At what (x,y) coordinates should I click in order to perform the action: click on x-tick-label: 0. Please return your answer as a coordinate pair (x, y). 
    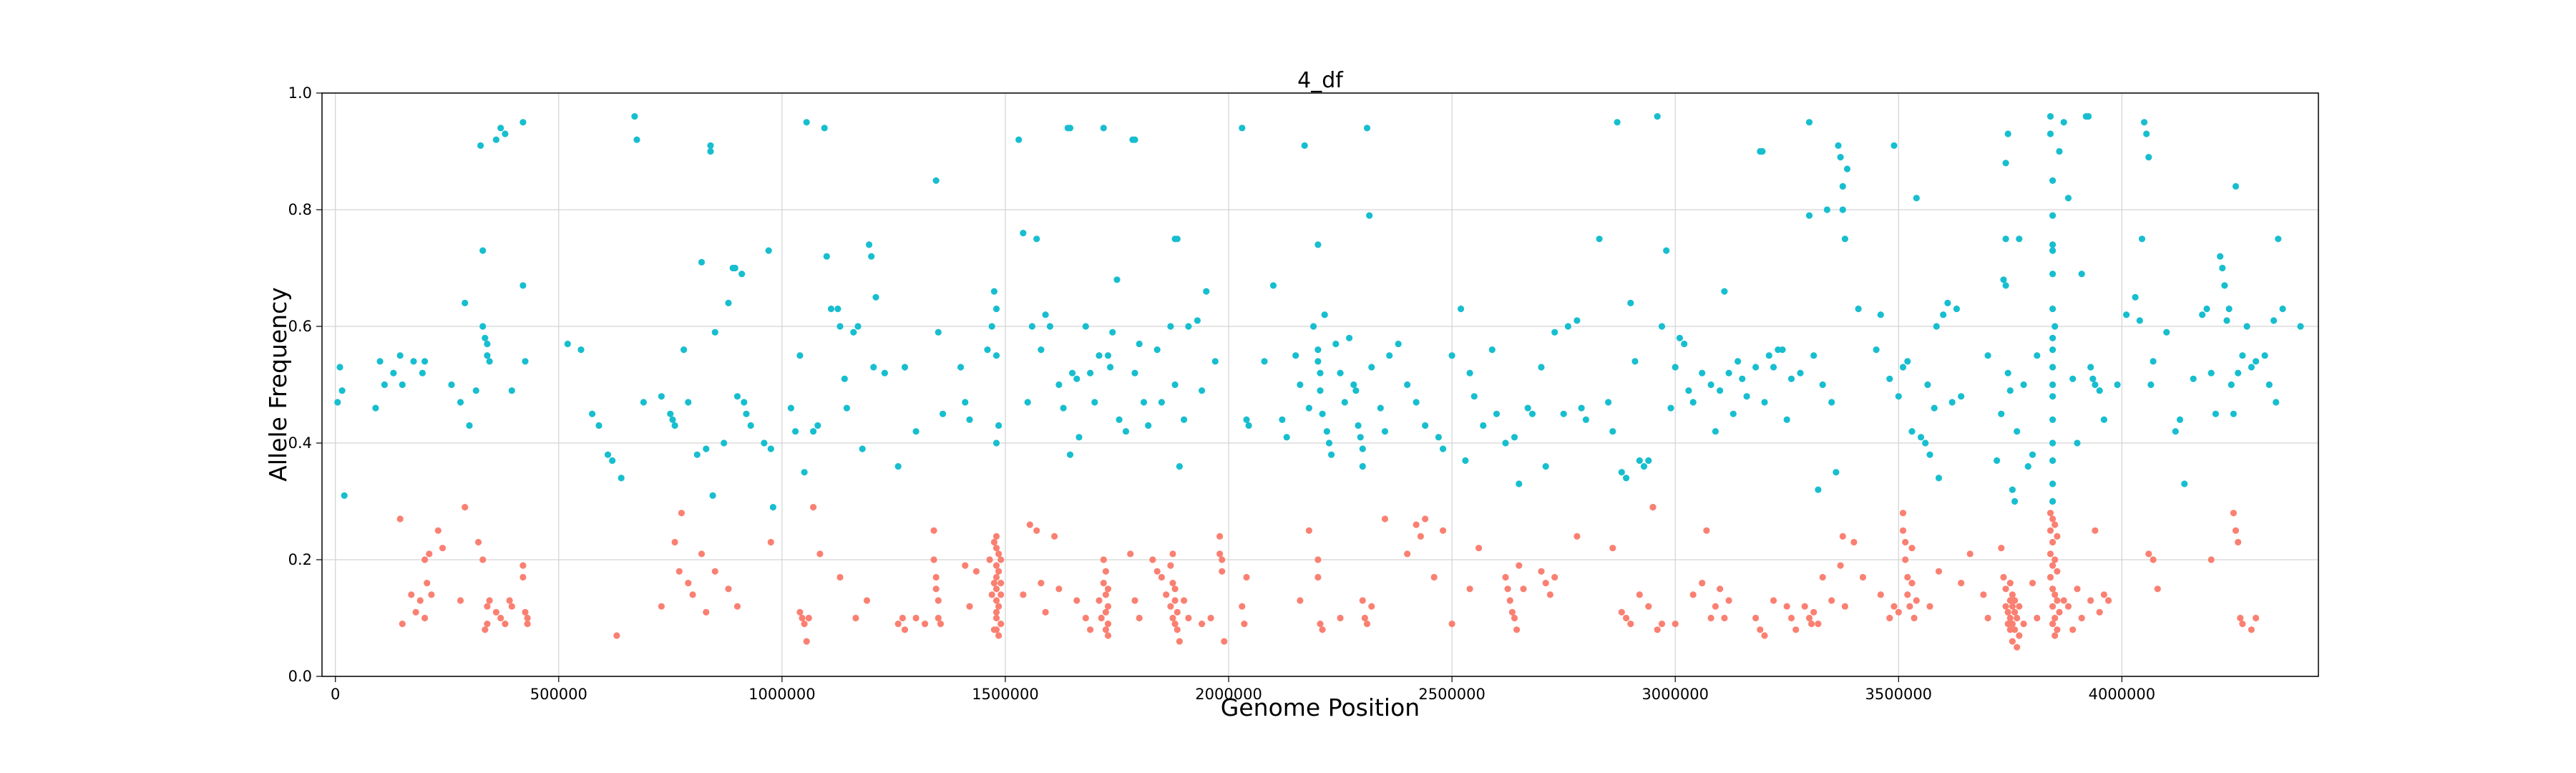
    Looking at the image, I should click on (335, 695).